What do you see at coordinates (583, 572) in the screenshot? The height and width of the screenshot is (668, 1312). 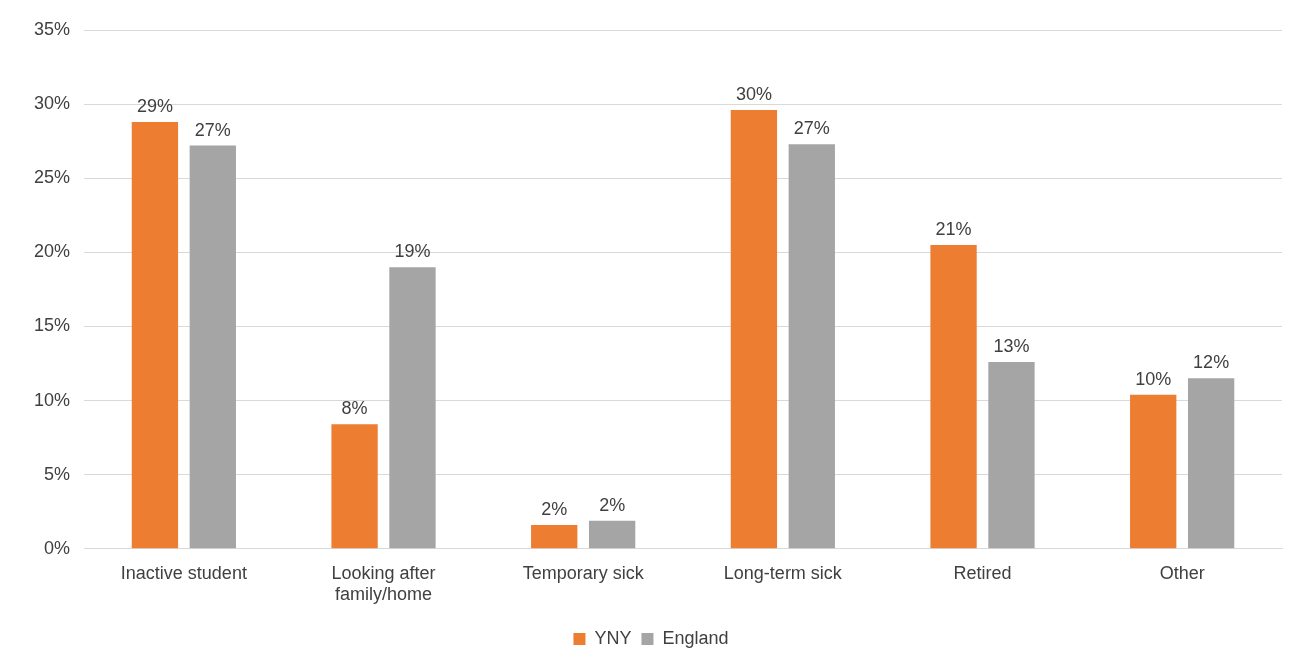 I see `x-tick-label: Temporary sick` at bounding box center [583, 572].